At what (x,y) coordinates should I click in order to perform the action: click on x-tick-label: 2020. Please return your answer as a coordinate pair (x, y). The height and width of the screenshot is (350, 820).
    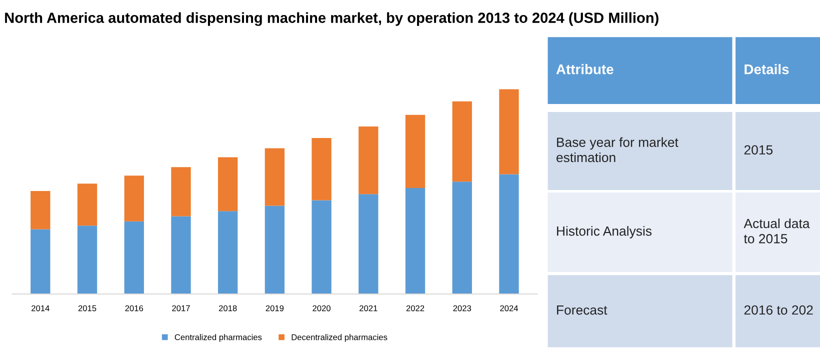
    Looking at the image, I should click on (321, 308).